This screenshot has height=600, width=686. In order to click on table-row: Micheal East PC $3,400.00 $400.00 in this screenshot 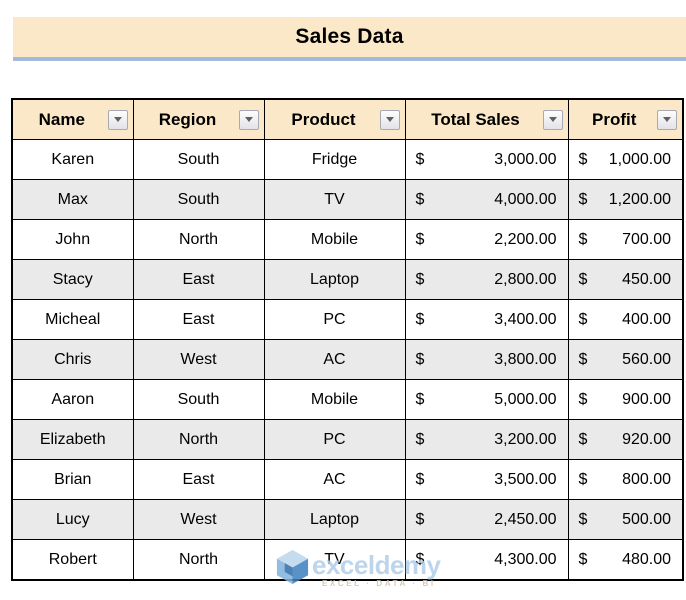, I will do `click(347, 319)`.